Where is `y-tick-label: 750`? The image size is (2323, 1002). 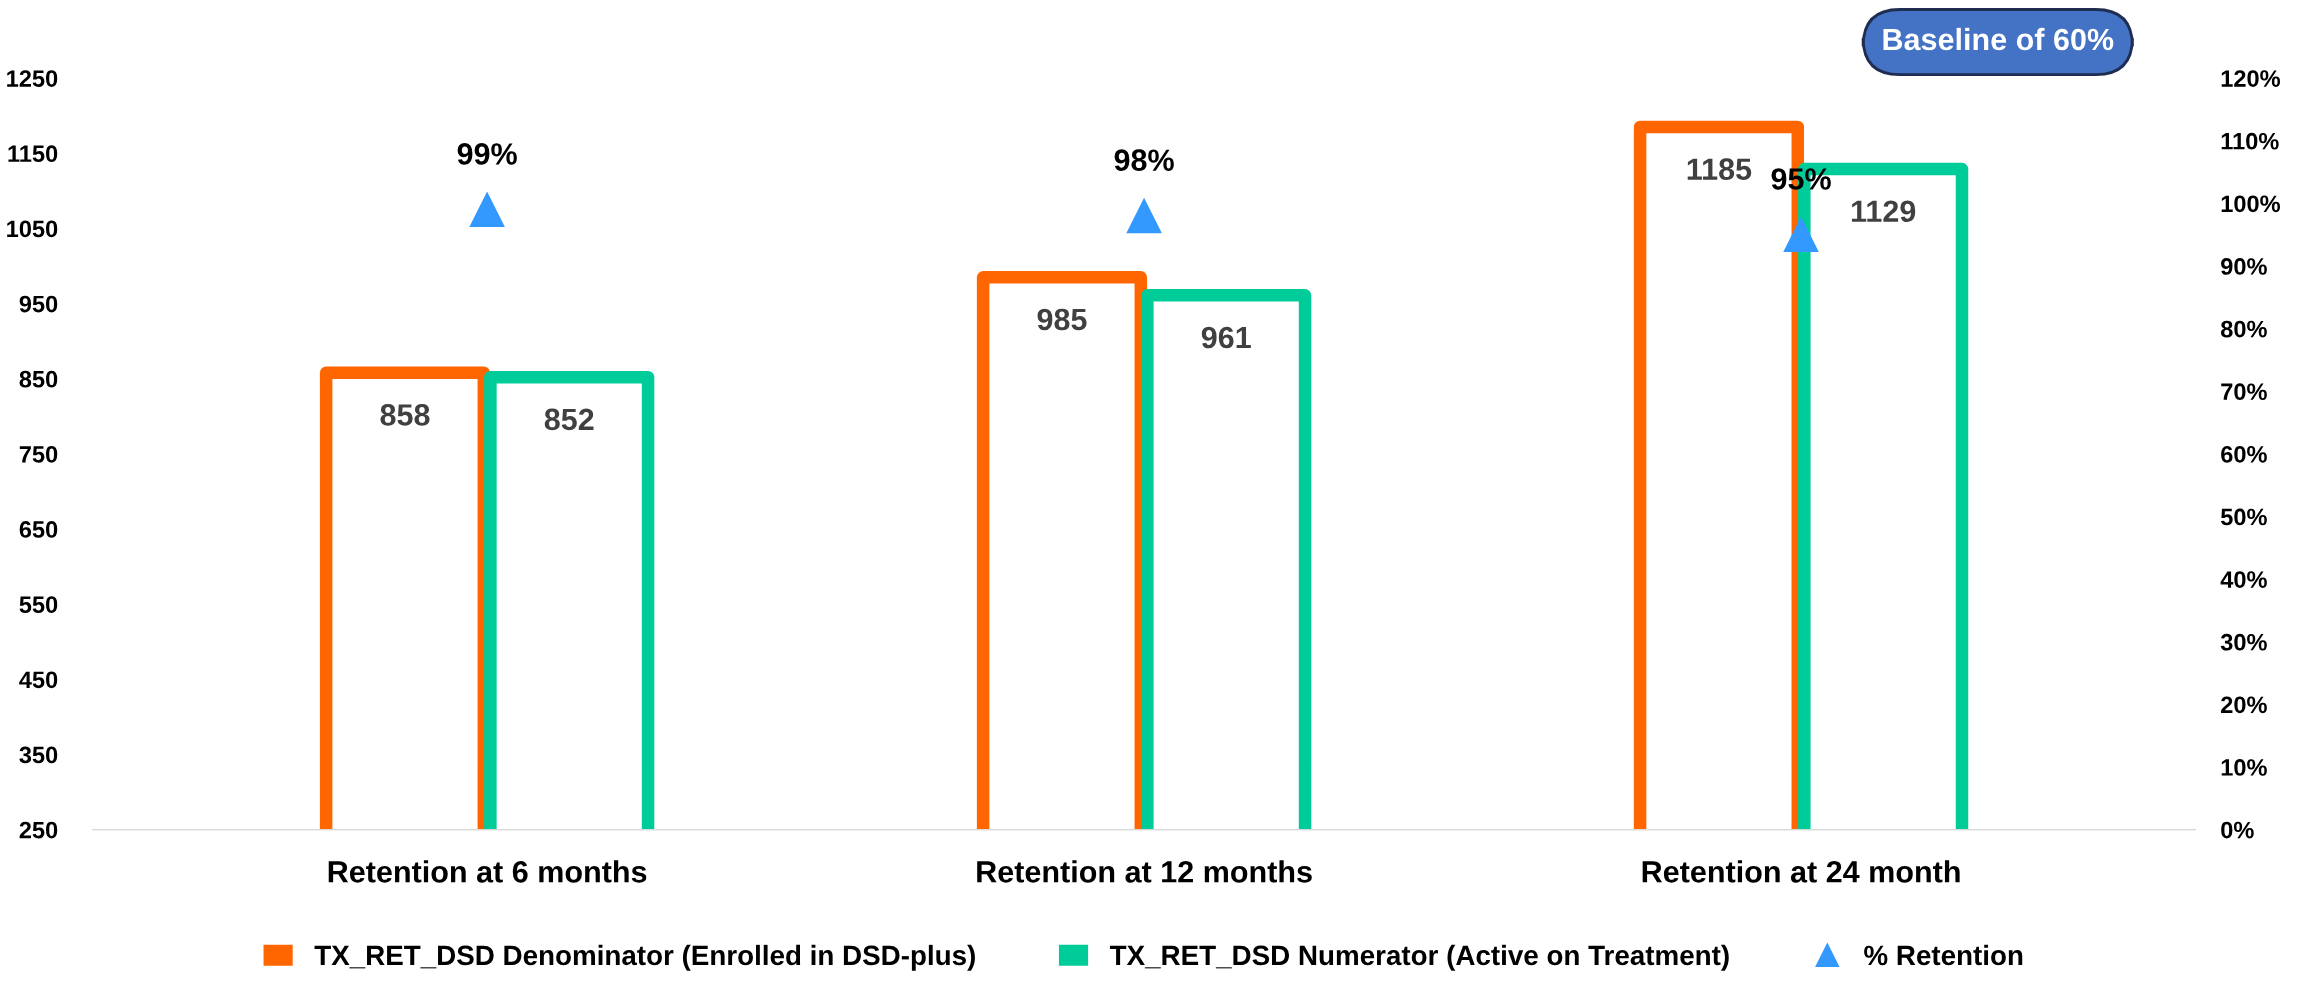
y-tick-label: 750 is located at coordinates (38, 454).